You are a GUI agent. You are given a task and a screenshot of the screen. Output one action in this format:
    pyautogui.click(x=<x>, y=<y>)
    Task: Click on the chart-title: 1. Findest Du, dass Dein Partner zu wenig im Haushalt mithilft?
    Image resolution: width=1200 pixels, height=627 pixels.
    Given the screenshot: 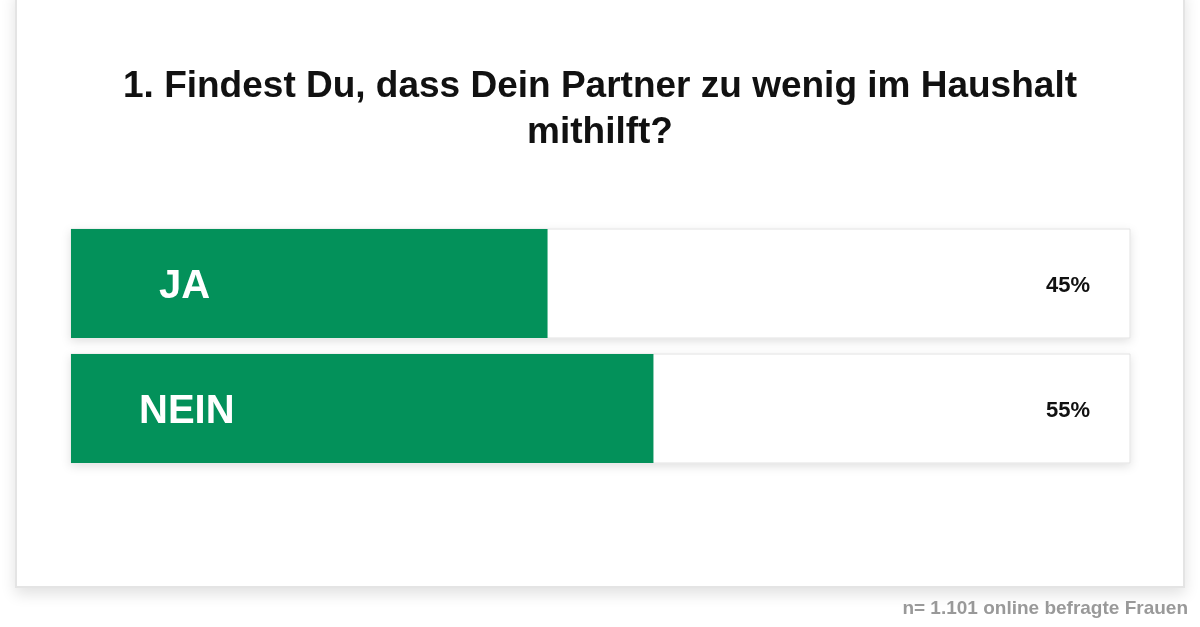 What is the action you would take?
    pyautogui.click(x=600, y=108)
    